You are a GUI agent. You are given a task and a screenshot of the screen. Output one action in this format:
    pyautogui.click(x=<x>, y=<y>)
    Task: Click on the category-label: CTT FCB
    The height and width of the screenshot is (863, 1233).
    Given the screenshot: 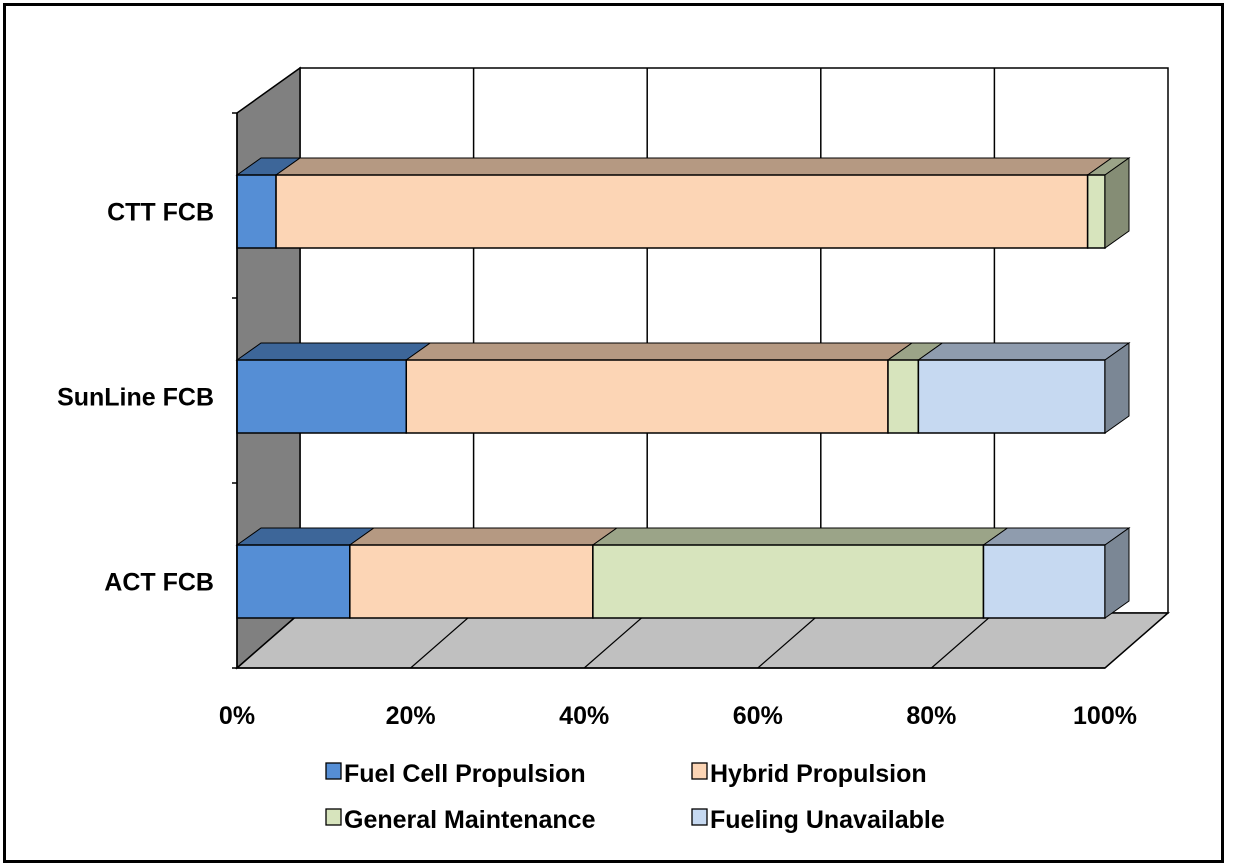 What is the action you would take?
    pyautogui.click(x=160, y=213)
    